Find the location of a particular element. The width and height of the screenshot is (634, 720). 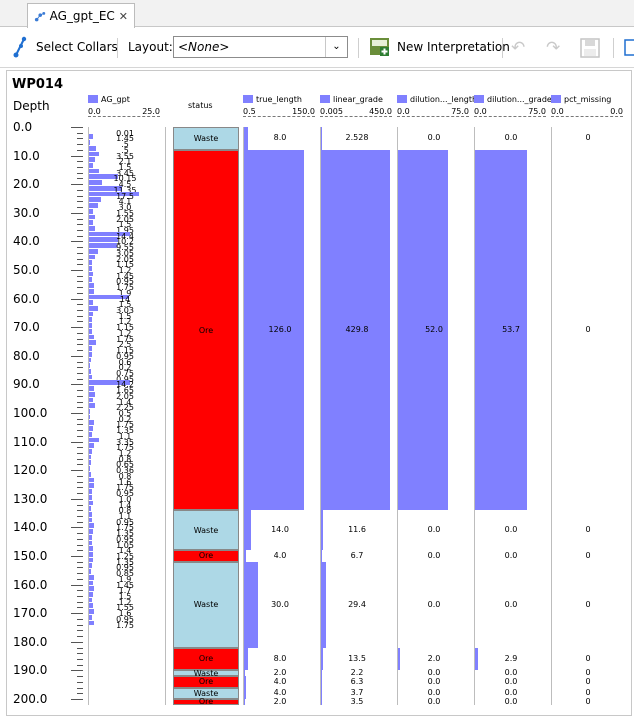

depth-tick: 80.0 is located at coordinates (26, 355).